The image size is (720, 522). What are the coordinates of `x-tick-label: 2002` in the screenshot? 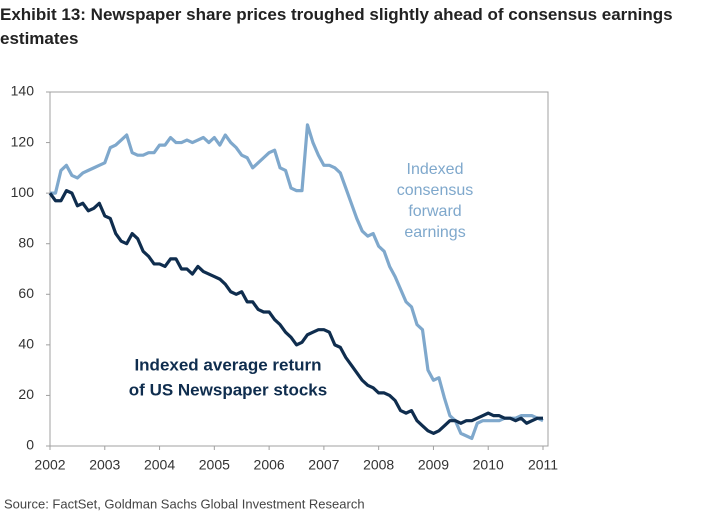 It's located at (49, 465).